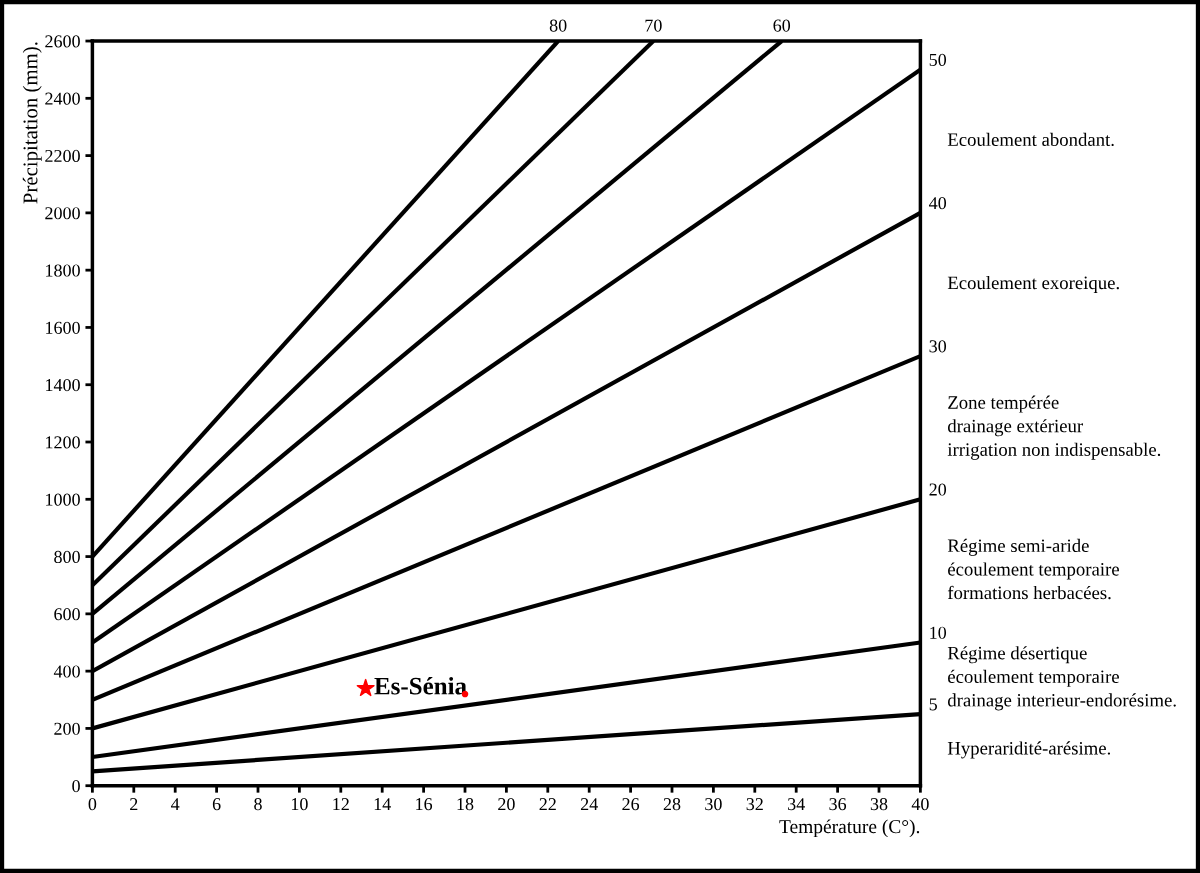 The image size is (1200, 873). What do you see at coordinates (653, 25) in the screenshot?
I see `series-label: 70` at bounding box center [653, 25].